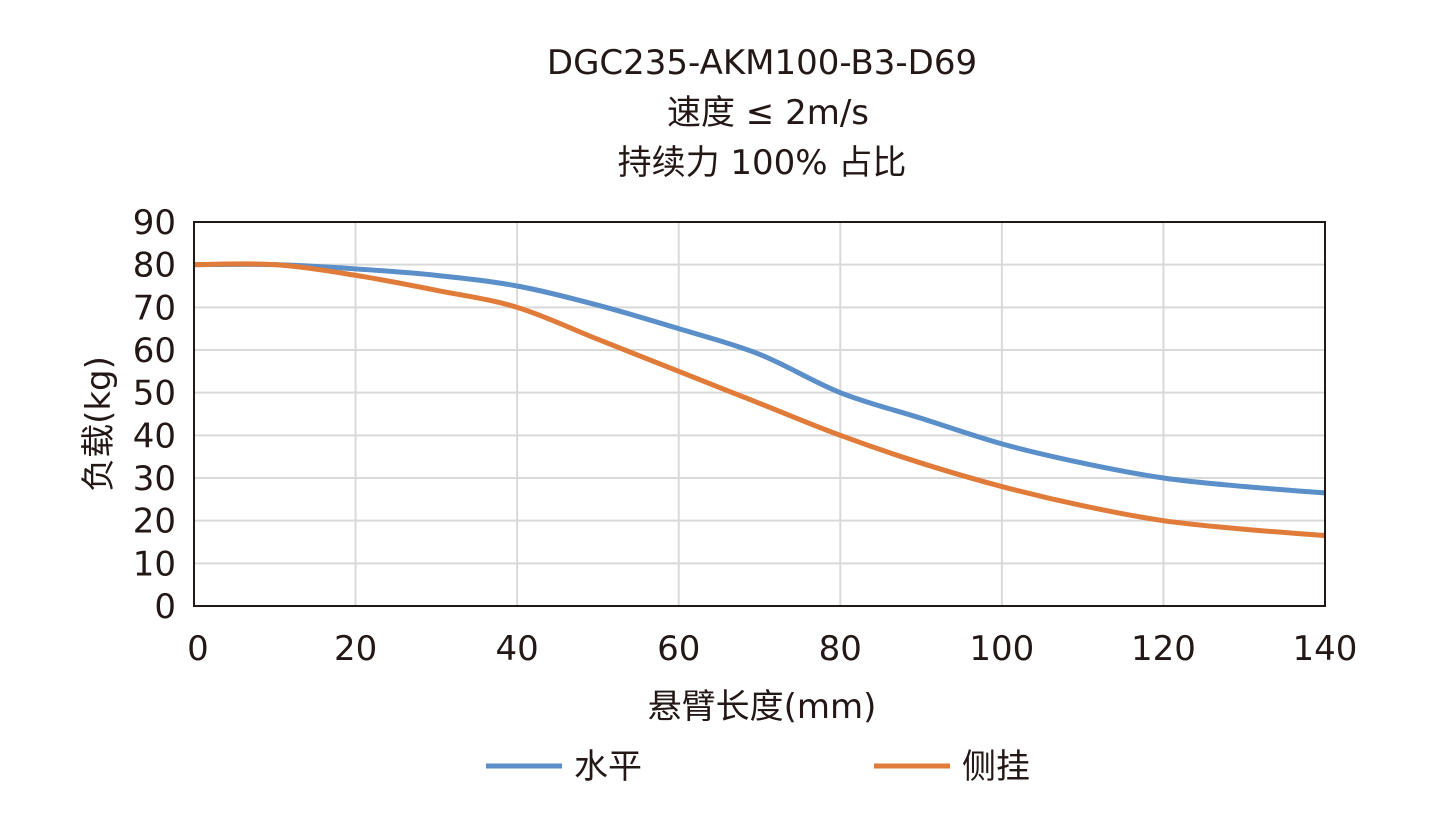 The width and height of the screenshot is (1438, 816). Describe the element at coordinates (154, 223) in the screenshot. I see `y-tick-label: 90` at that location.